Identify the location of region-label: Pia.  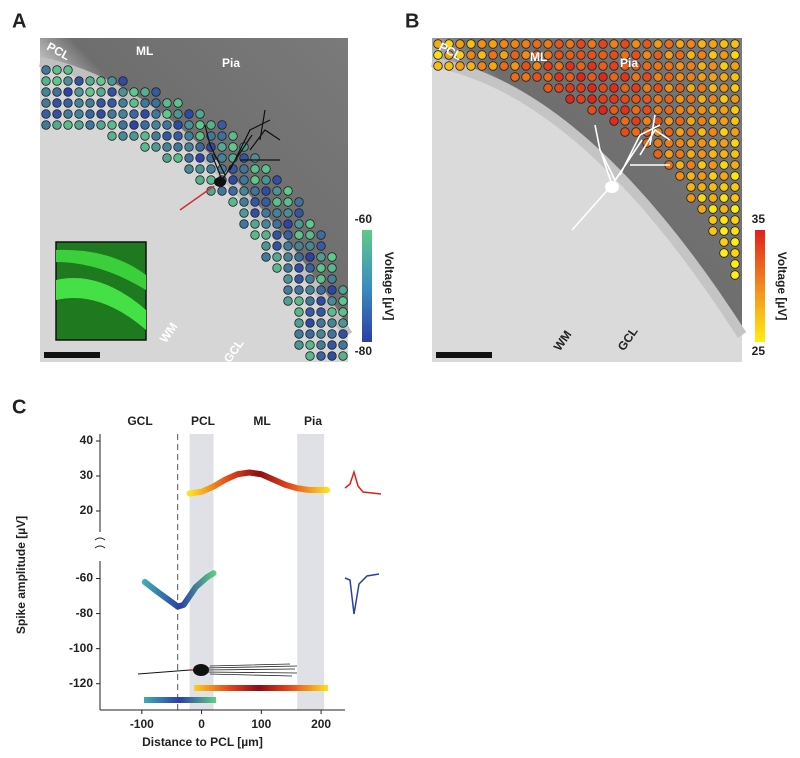
(629, 63).